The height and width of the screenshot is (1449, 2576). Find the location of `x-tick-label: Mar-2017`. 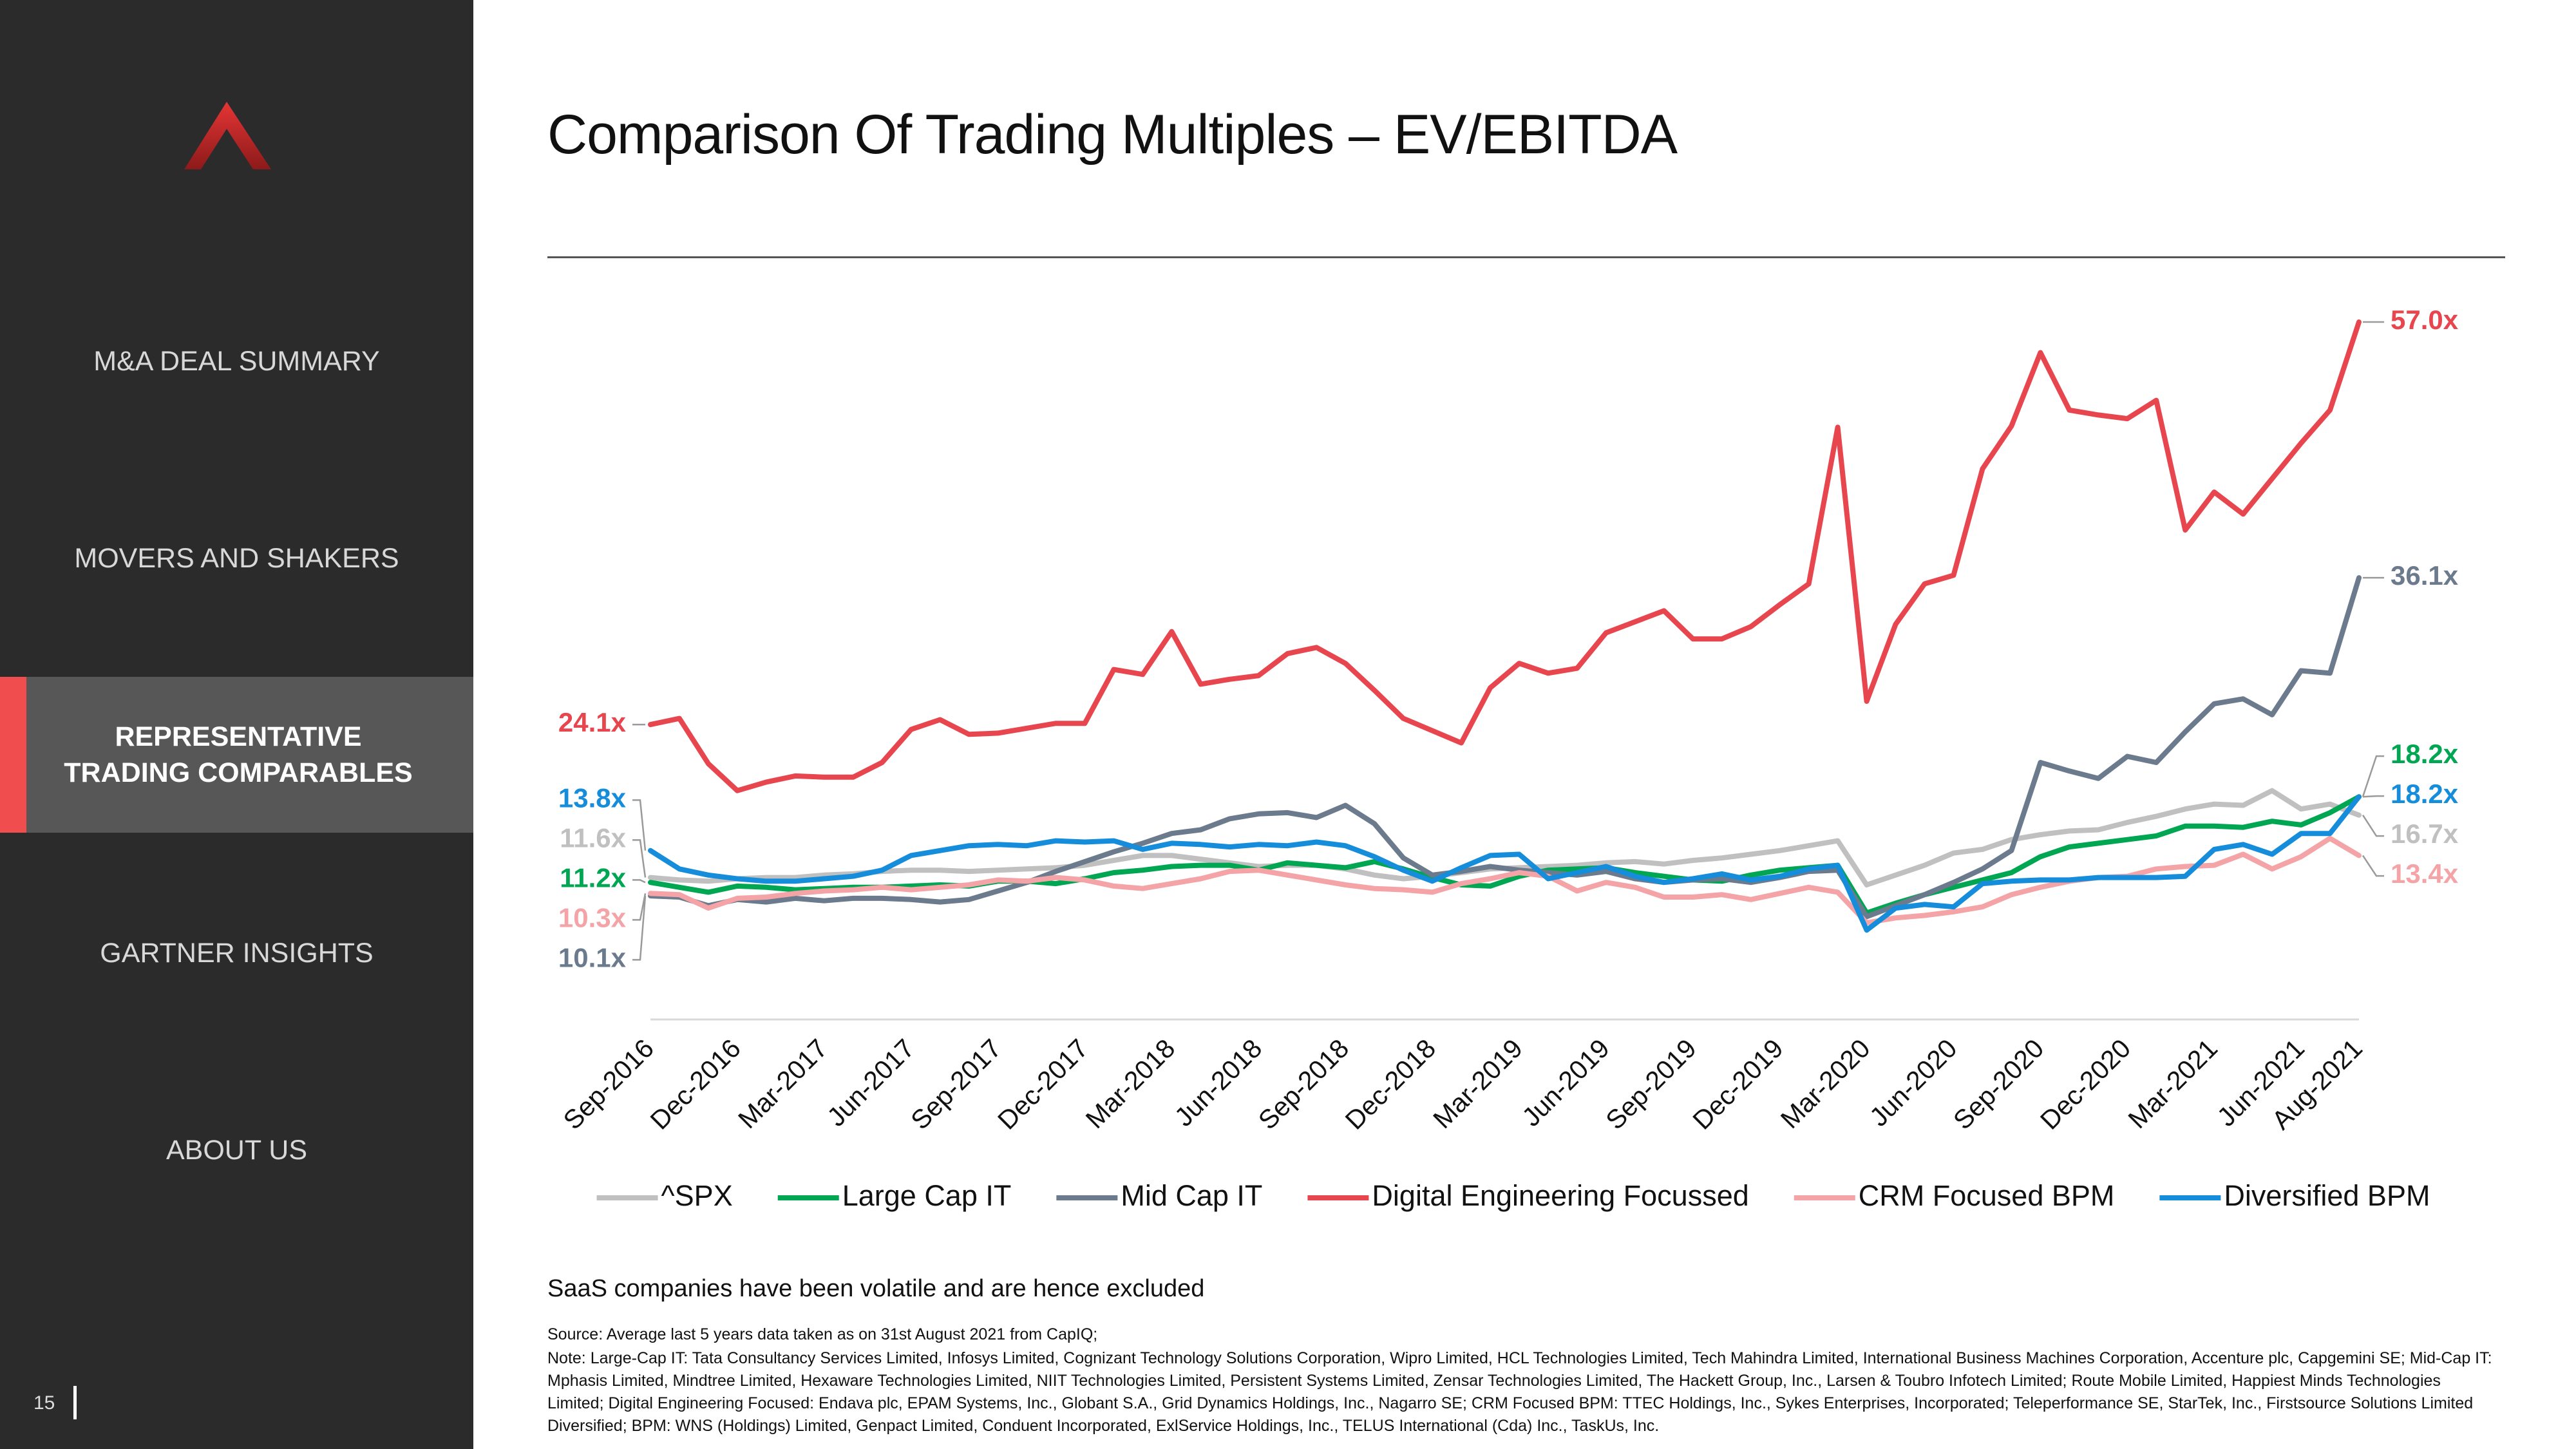

x-tick-label: Mar-2017 is located at coordinates (782, 1083).